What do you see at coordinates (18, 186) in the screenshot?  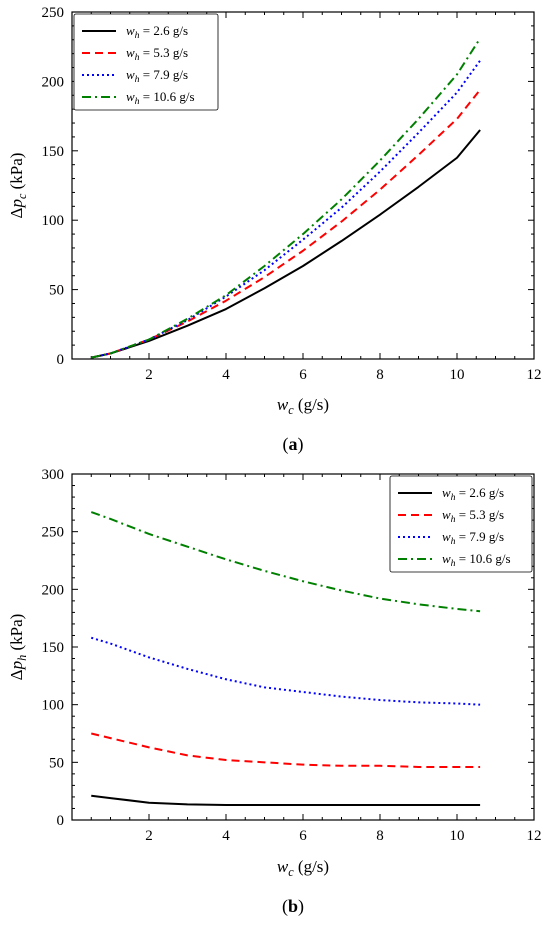 I see `y-axis-label: Δpc (kPa)` at bounding box center [18, 186].